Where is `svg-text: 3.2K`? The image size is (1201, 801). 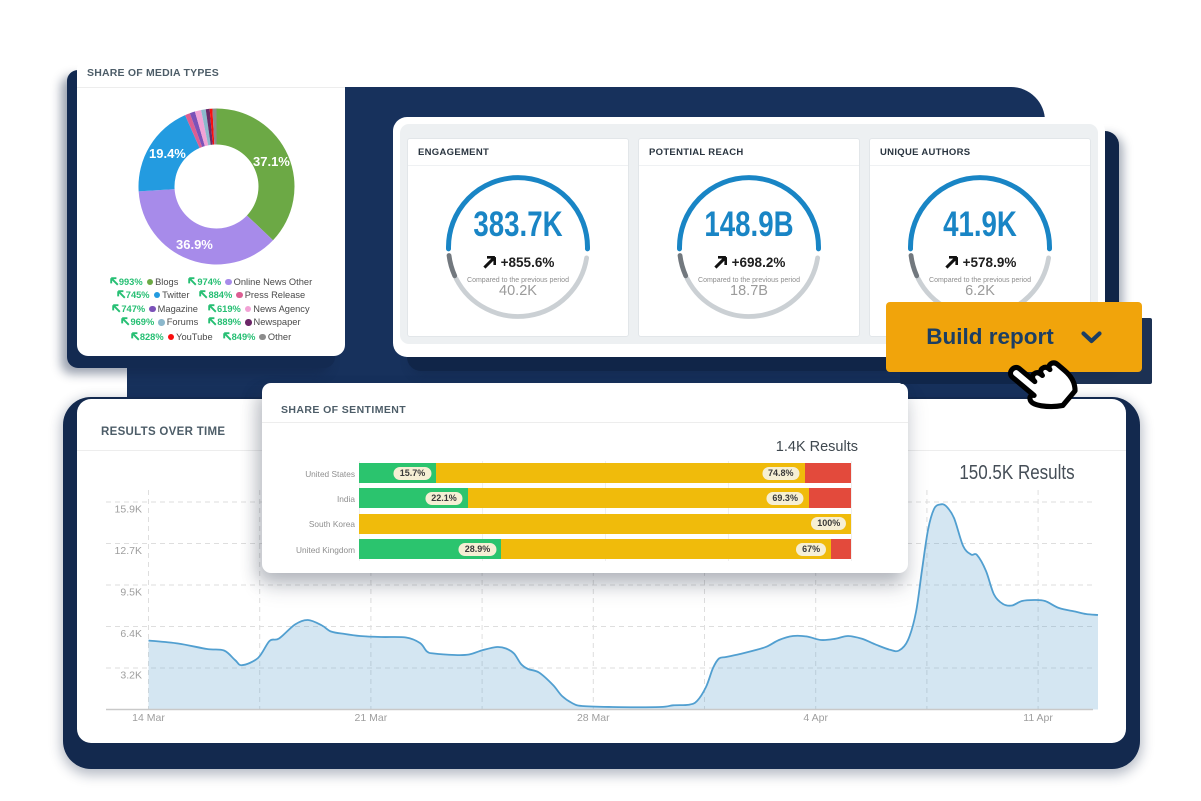
svg-text: 3.2K is located at coordinates (131, 676).